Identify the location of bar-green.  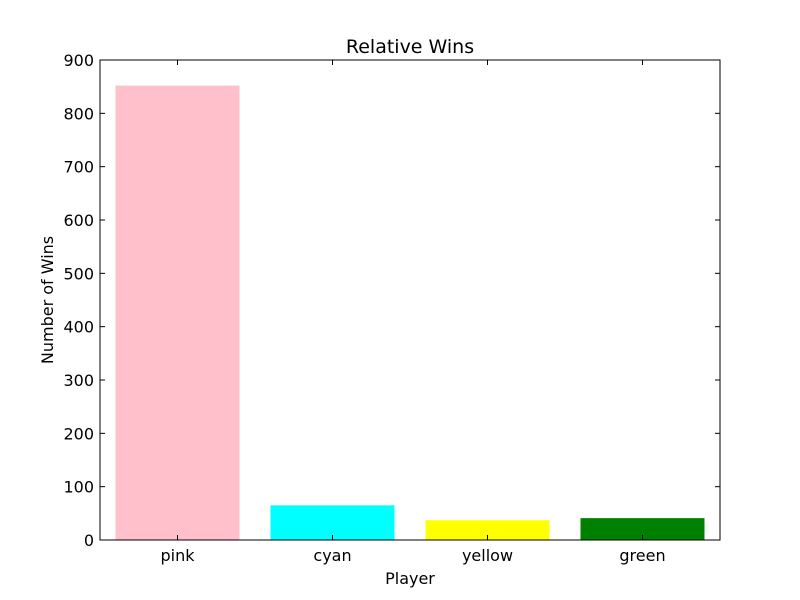
(642, 529).